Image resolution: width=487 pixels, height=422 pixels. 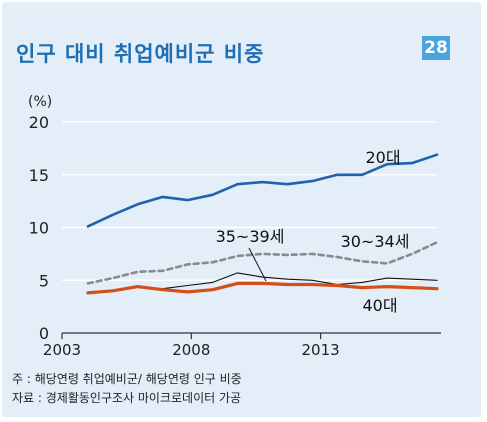 What do you see at coordinates (379, 305) in the screenshot?
I see `series-label: 40대` at bounding box center [379, 305].